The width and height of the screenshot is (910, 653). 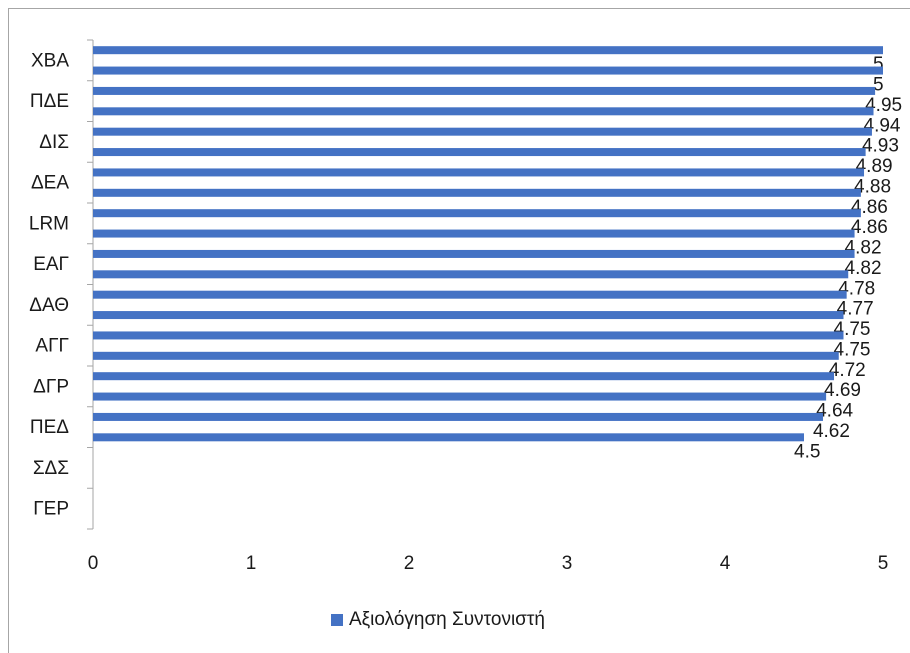 What do you see at coordinates (852, 349) in the screenshot?
I see `data-label: 4.75` at bounding box center [852, 349].